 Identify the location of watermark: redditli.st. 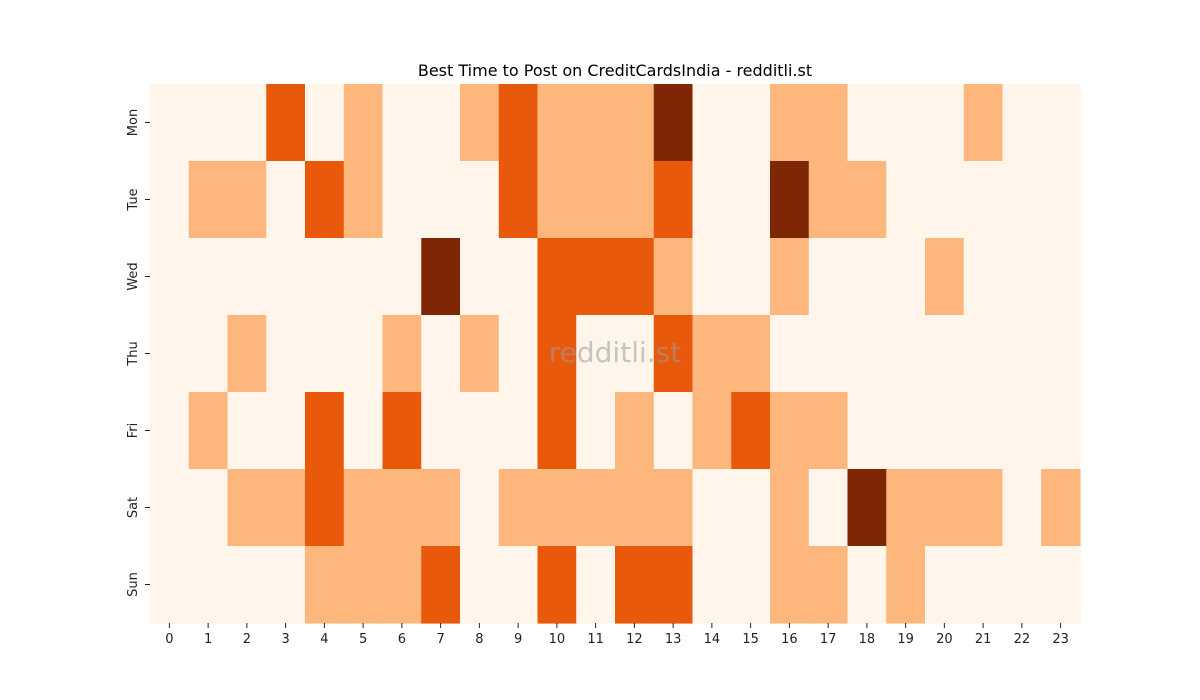
(615, 352).